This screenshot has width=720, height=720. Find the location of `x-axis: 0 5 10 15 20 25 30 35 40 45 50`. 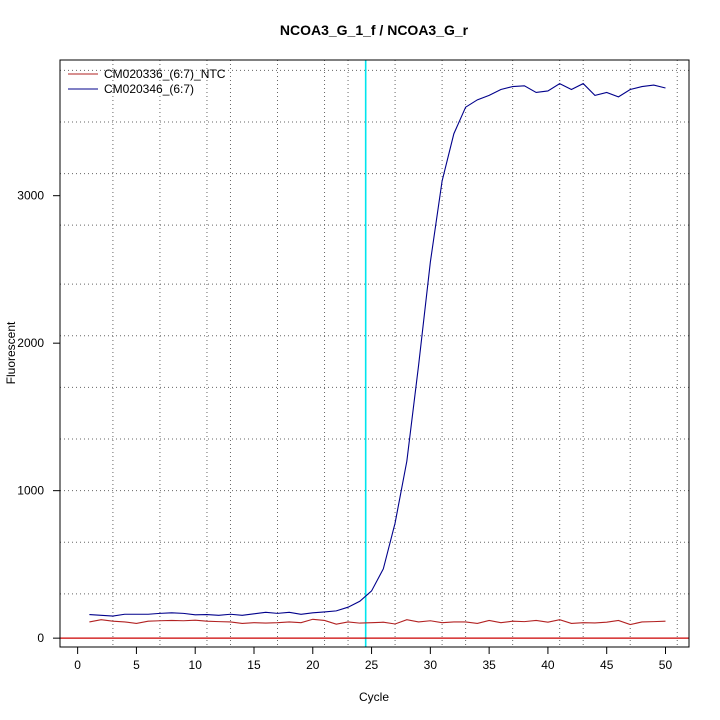

x-axis: 0 5 10 15 20 25 30 35 40 45 50 is located at coordinates (373, 659).